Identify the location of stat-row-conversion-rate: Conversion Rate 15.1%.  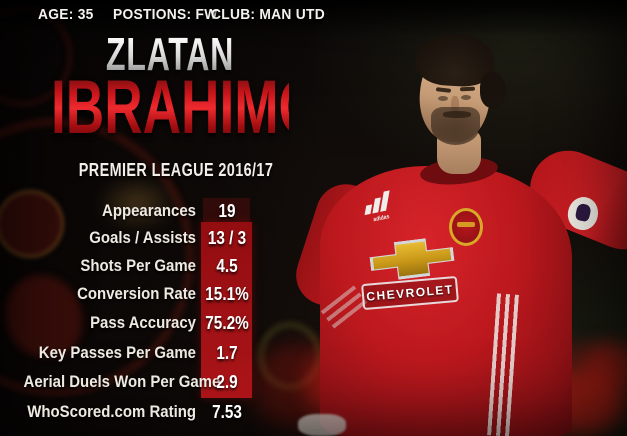
(130, 294).